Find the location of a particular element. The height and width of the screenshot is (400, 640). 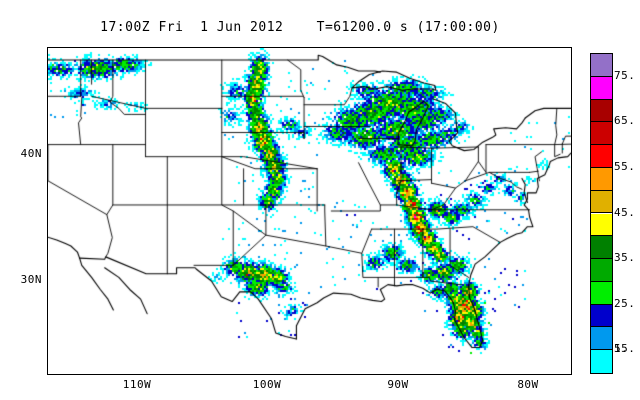

colorbar-tick-25: 25. is located at coordinates (625, 303).